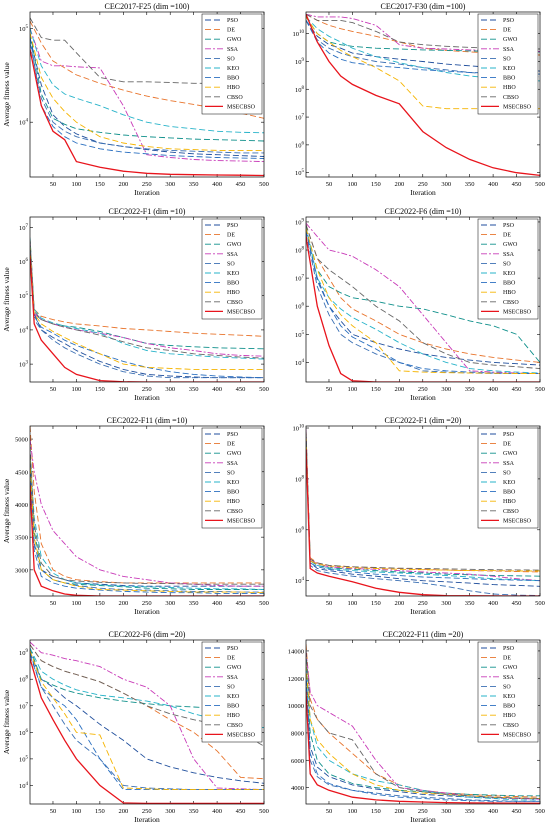  Describe the element at coordinates (296, 706) in the screenshot. I see `y-tick-label: 10000` at that location.